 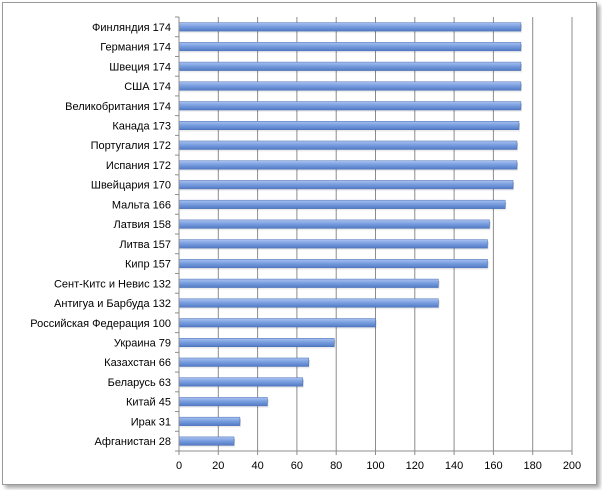 What do you see at coordinates (493, 466) in the screenshot?
I see `x-tick-label-160: 160` at bounding box center [493, 466].